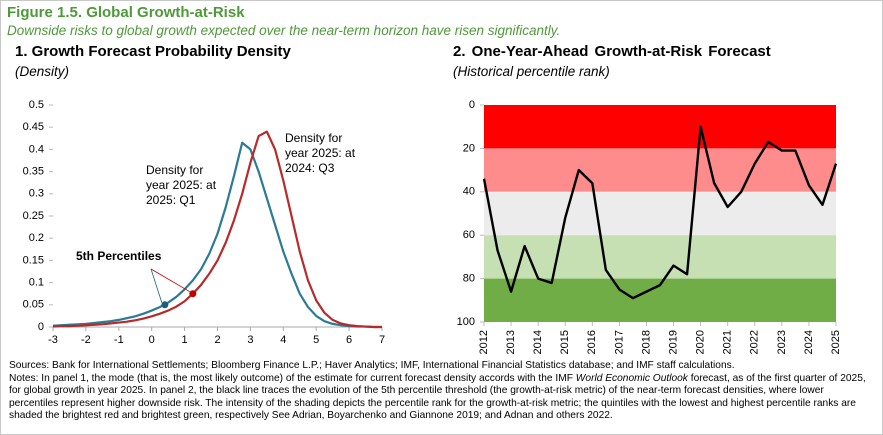  Describe the element at coordinates (250, 340) in the screenshot. I see `x-tick-label: 3` at that location.